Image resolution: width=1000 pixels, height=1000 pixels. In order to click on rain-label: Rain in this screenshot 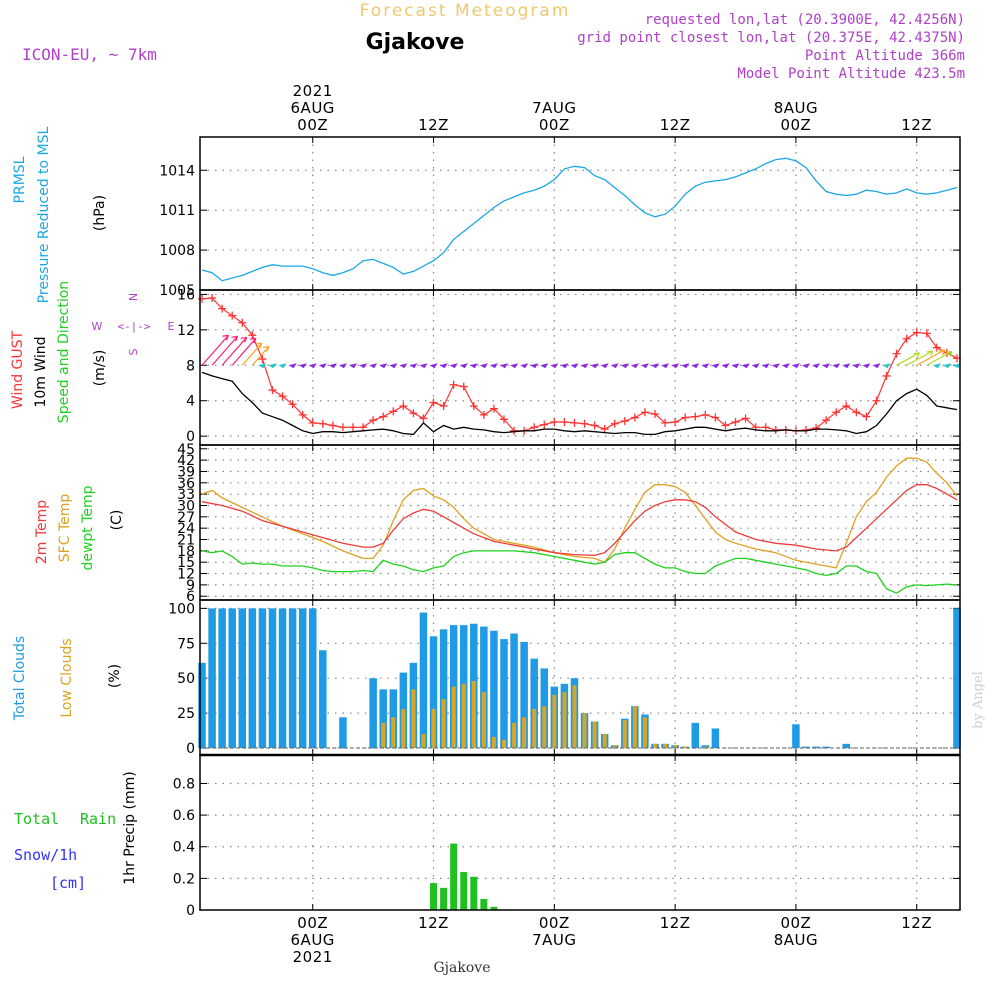, I will do `click(98, 819)`.